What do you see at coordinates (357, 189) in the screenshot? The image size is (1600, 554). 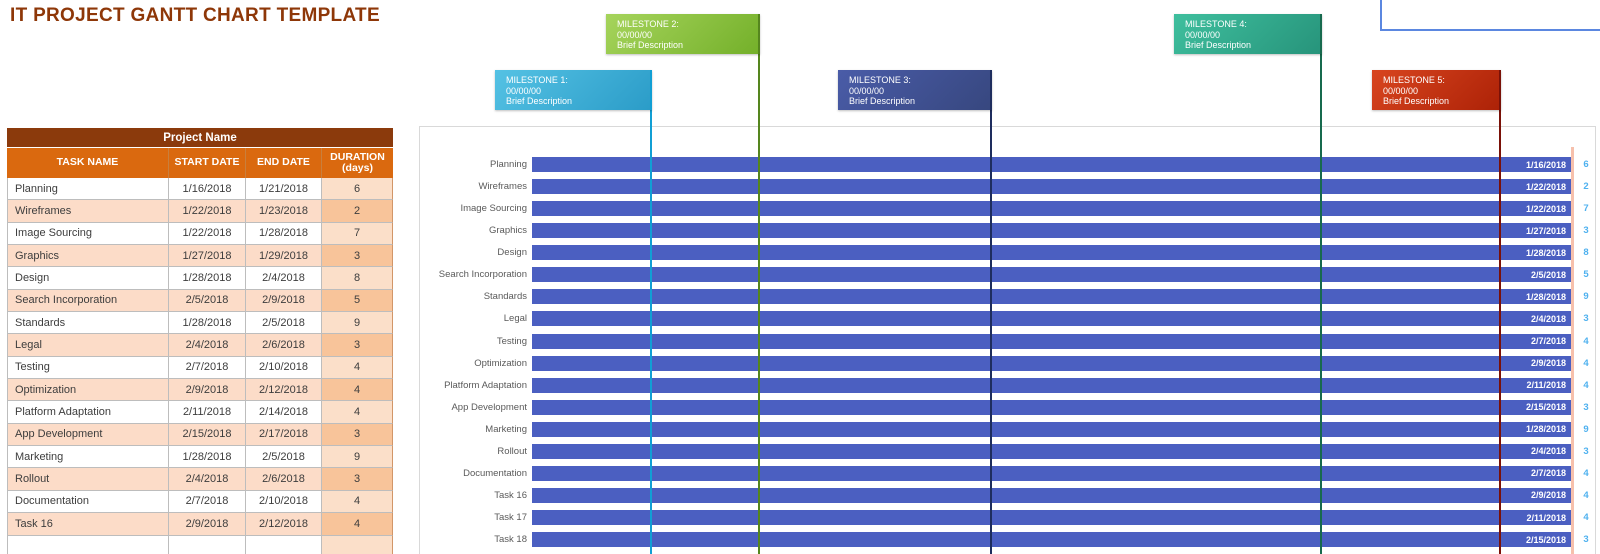 I see `duration-cell: 6` at bounding box center [357, 189].